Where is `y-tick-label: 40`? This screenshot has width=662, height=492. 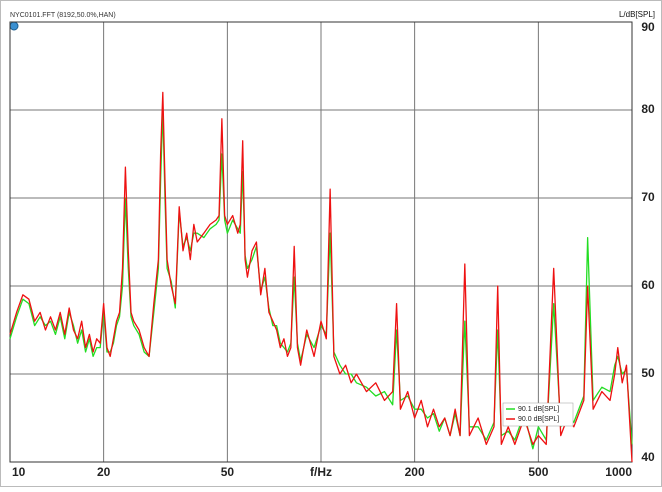 y-tick-label: 40 is located at coordinates (648, 457).